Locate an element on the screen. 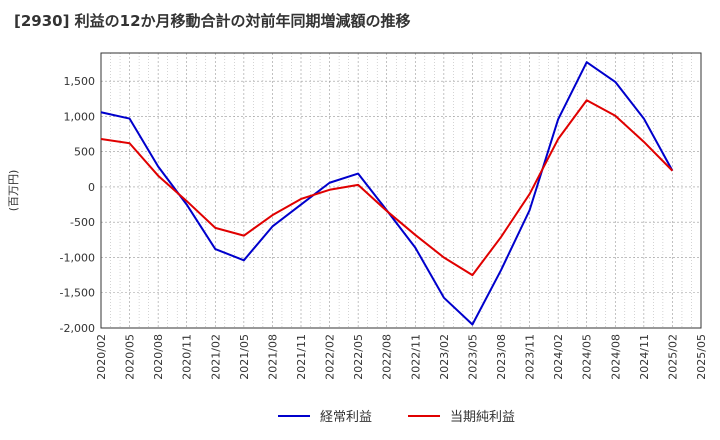 The image size is (720, 440). x-tick-label: 2022/11 is located at coordinates (415, 357).